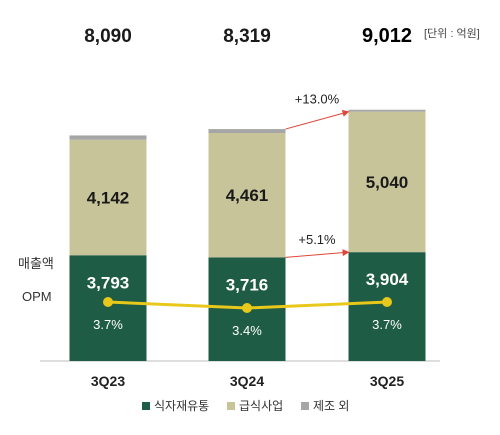  What do you see at coordinates (331, 406) in the screenshot?
I see `legend-label-3: 제조 외` at bounding box center [331, 406].